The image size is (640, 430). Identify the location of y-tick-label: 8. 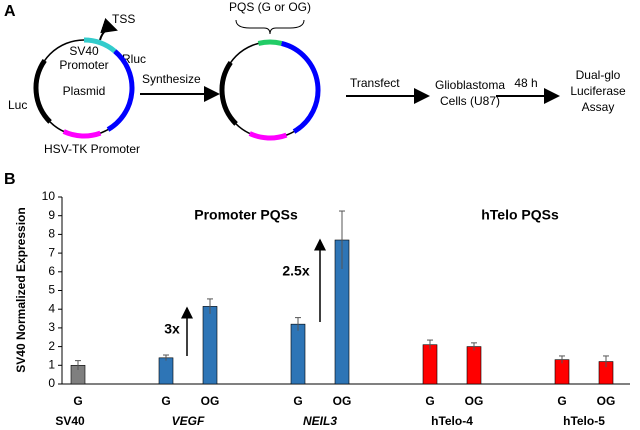
(51, 234).